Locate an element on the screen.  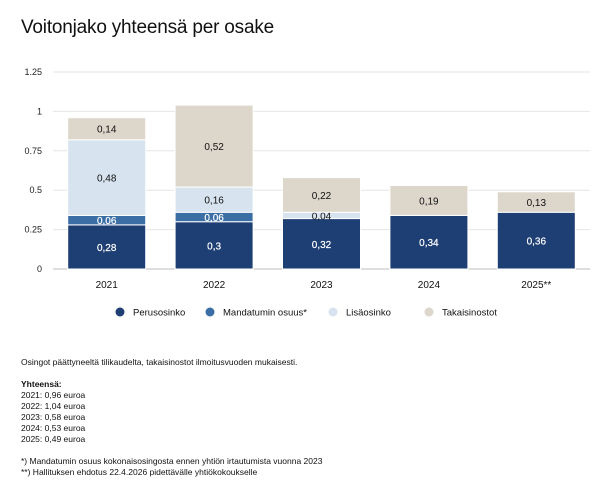
data-label: 0,34 is located at coordinates (429, 243).